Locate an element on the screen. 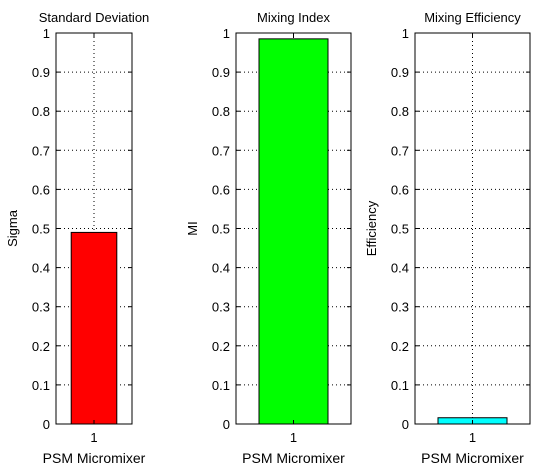 The height and width of the screenshot is (475, 553). chart-title: Standard Deviation is located at coordinates (94, 17).